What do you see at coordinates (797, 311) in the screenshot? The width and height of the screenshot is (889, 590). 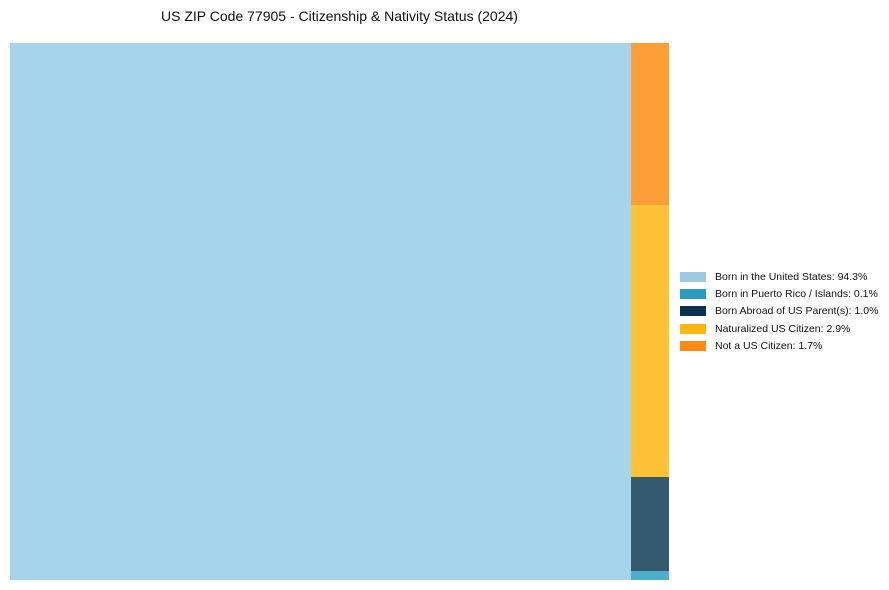 I see `legend-label: Born Abroad of US Parent(s): 1.0%` at bounding box center [797, 311].